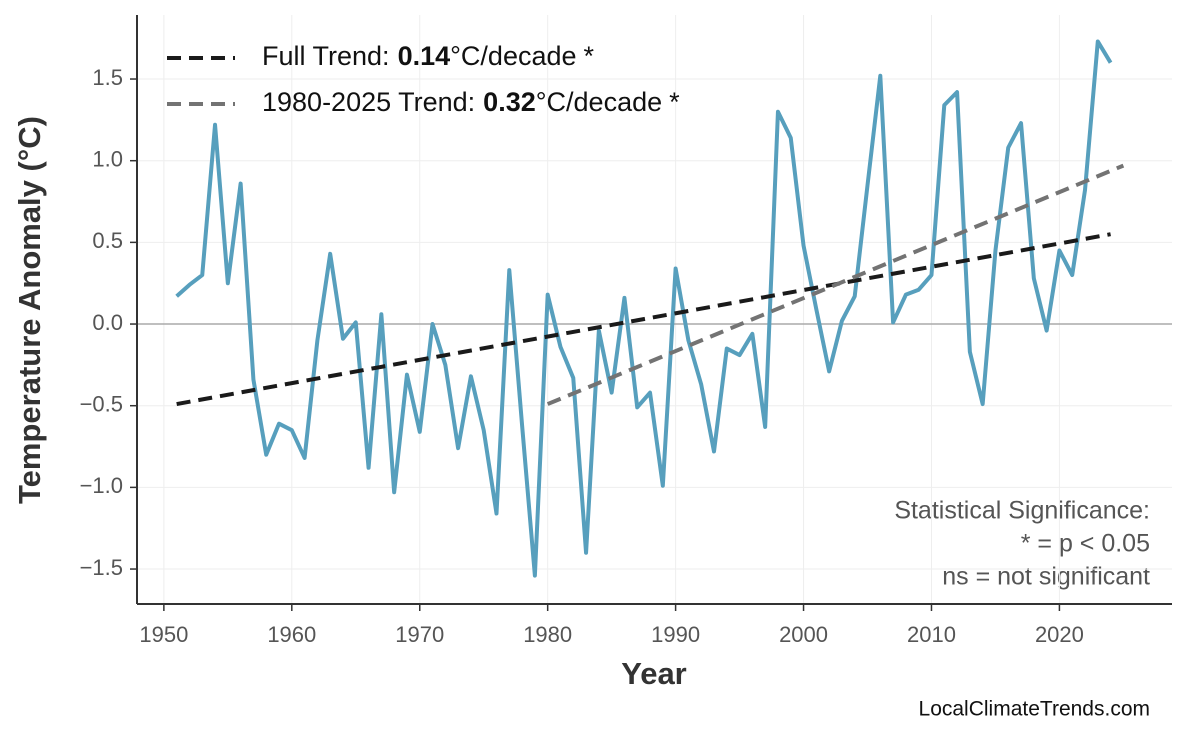 The height and width of the screenshot is (737, 1186). Describe the element at coordinates (1046, 577) in the screenshot. I see `annotation: ns = not significant` at that location.